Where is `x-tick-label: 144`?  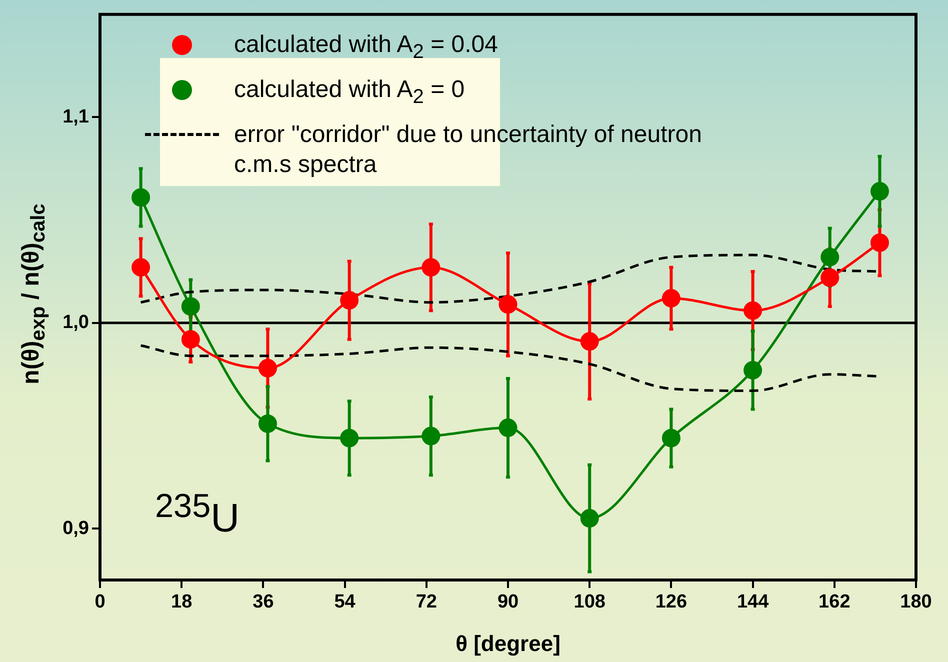
x-tick-label: 144 is located at coordinates (753, 602).